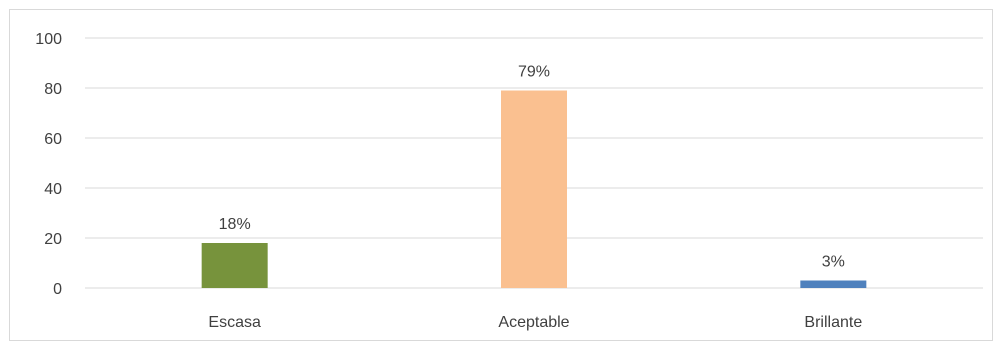 The height and width of the screenshot is (344, 1003). What do you see at coordinates (53, 189) in the screenshot?
I see `y-tick-label: 40` at bounding box center [53, 189].